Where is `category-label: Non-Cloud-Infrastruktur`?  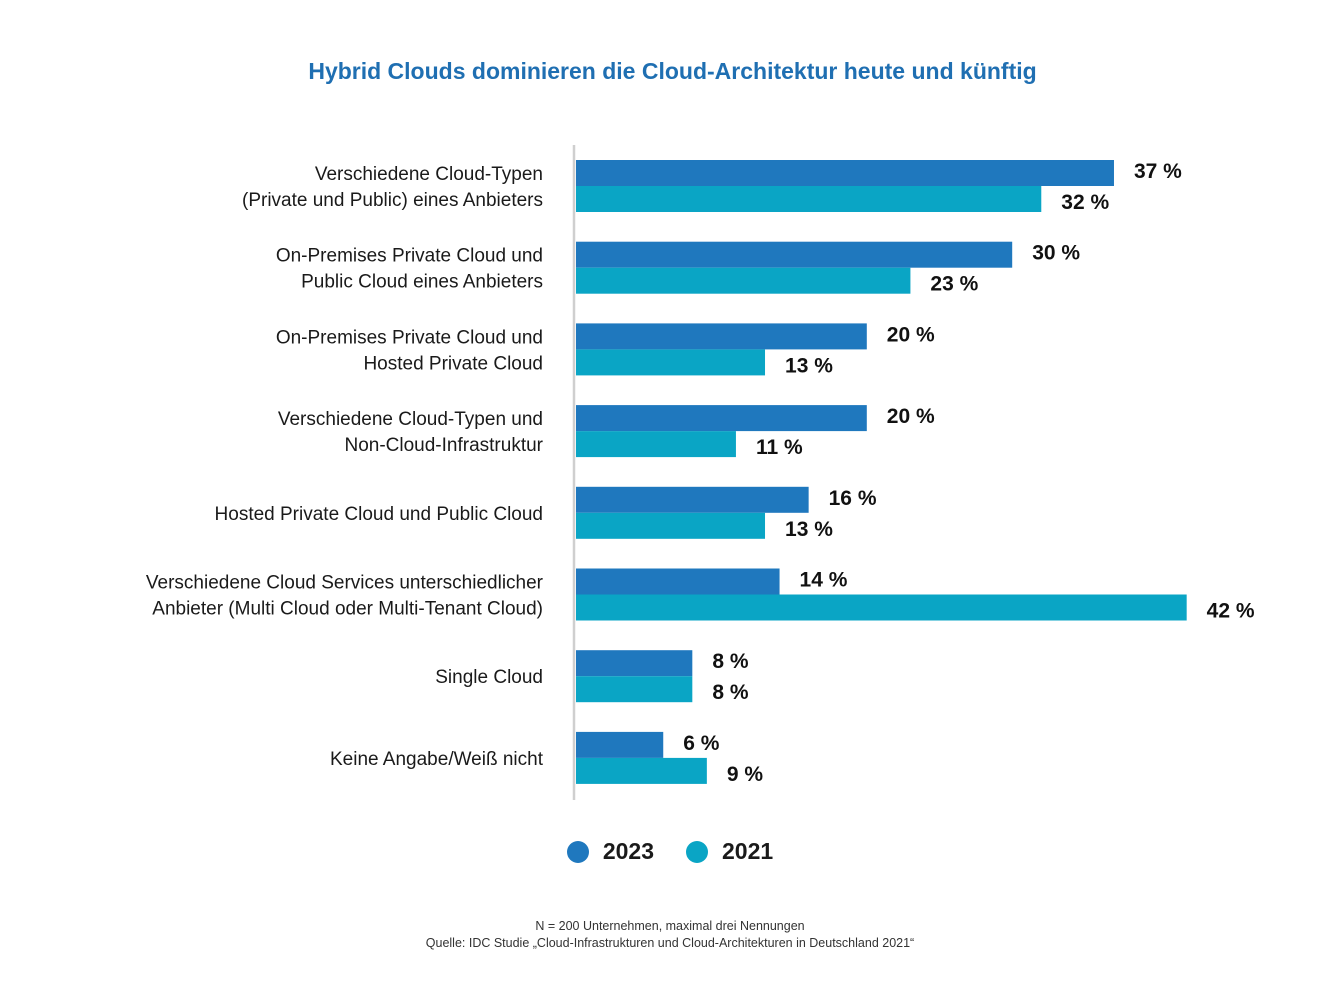 category-label: Non-Cloud-Infrastruktur is located at coordinates (443, 445).